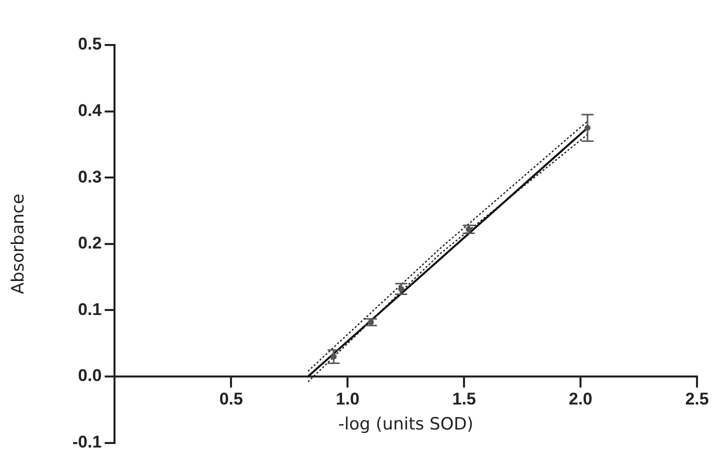  I want to click on y-tick-label: 0.4, so click(90, 110).